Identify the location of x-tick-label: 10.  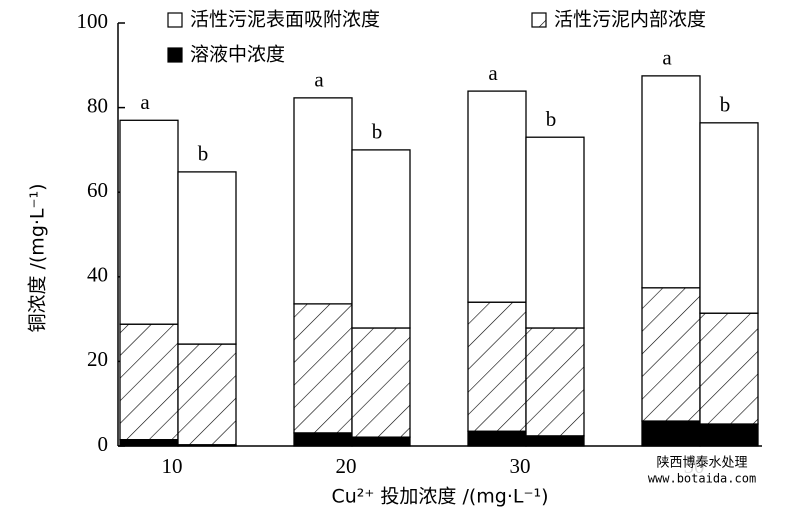
(172, 466).